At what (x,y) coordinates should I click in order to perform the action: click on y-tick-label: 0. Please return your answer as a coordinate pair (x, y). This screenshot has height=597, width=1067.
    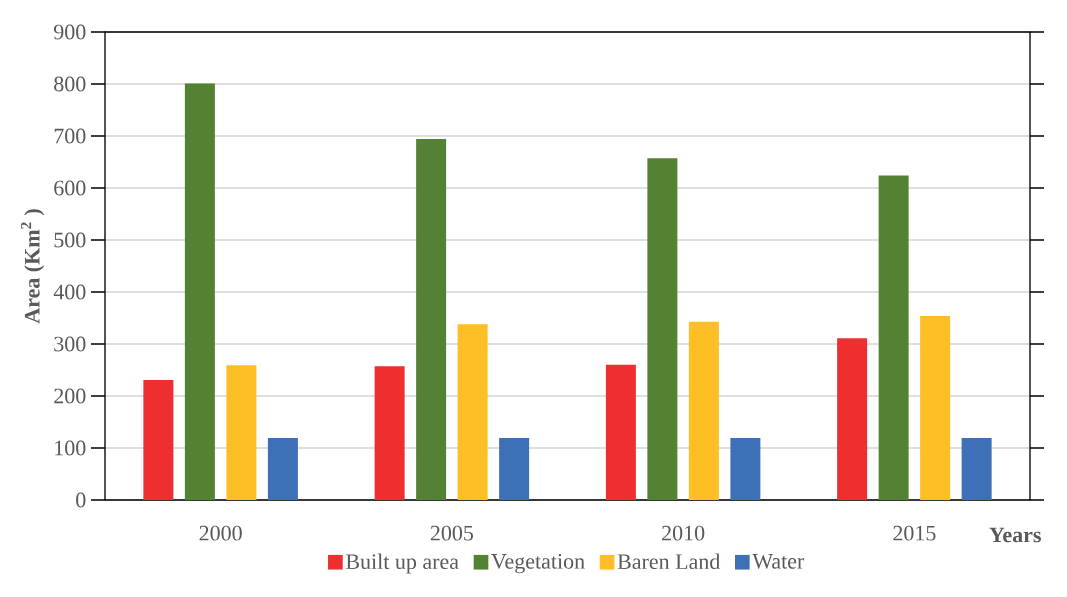
    Looking at the image, I should click on (81, 500).